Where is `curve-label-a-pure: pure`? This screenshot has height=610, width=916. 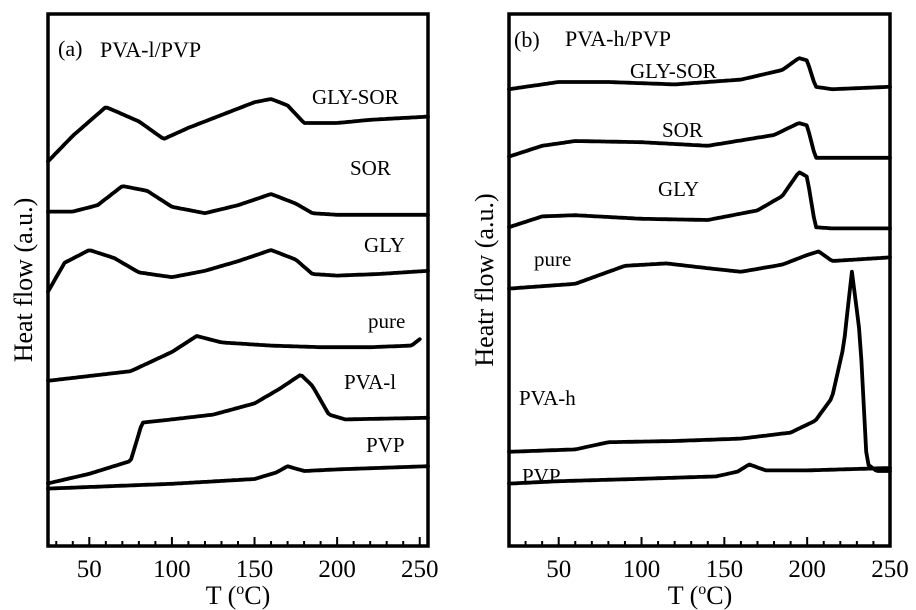
curve-label-a-pure: pure is located at coordinates (386, 321).